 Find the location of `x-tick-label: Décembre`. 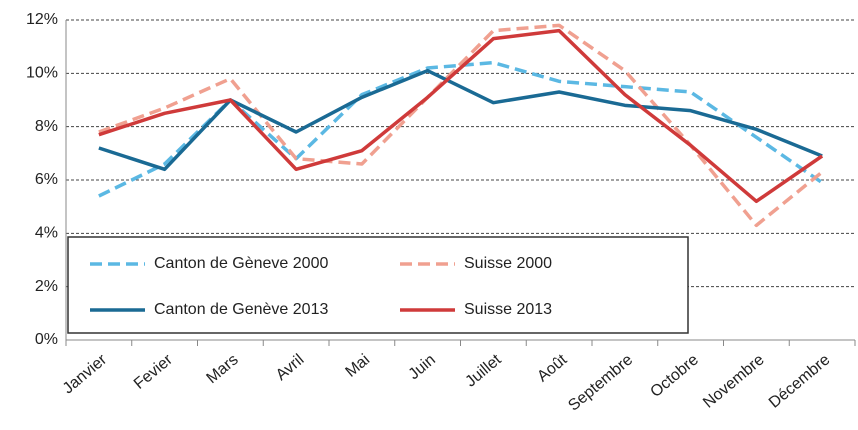

x-tick-label: Décembre is located at coordinates (800, 381).